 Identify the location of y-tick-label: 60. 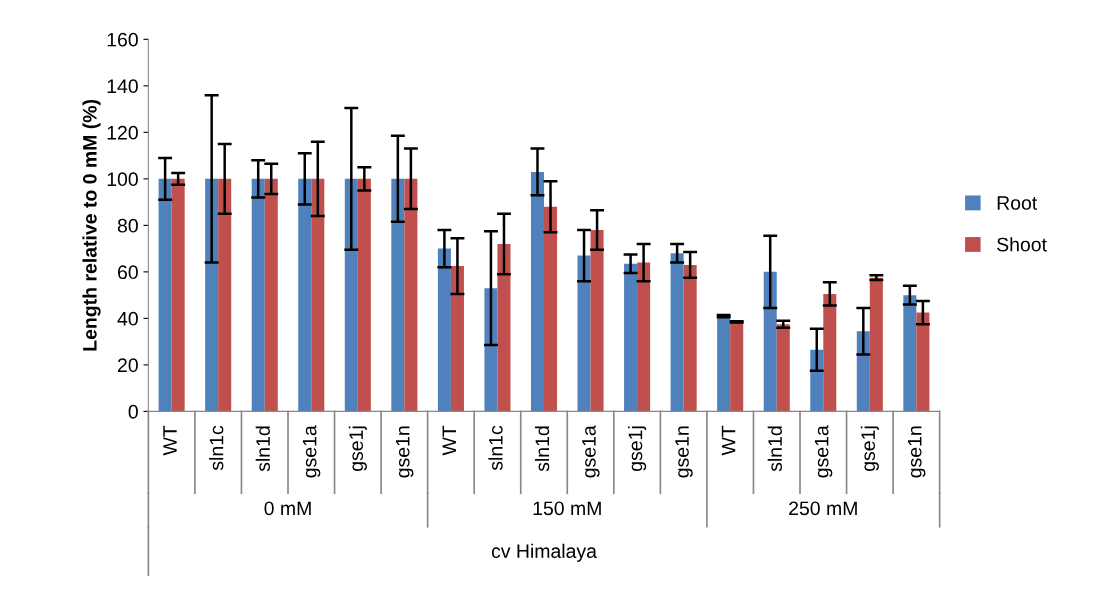
(128, 272).